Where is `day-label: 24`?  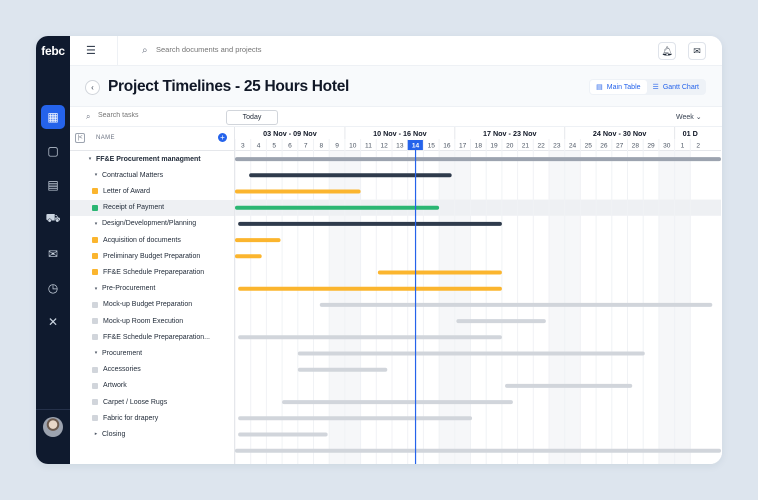
day-label: 24 is located at coordinates (573, 146).